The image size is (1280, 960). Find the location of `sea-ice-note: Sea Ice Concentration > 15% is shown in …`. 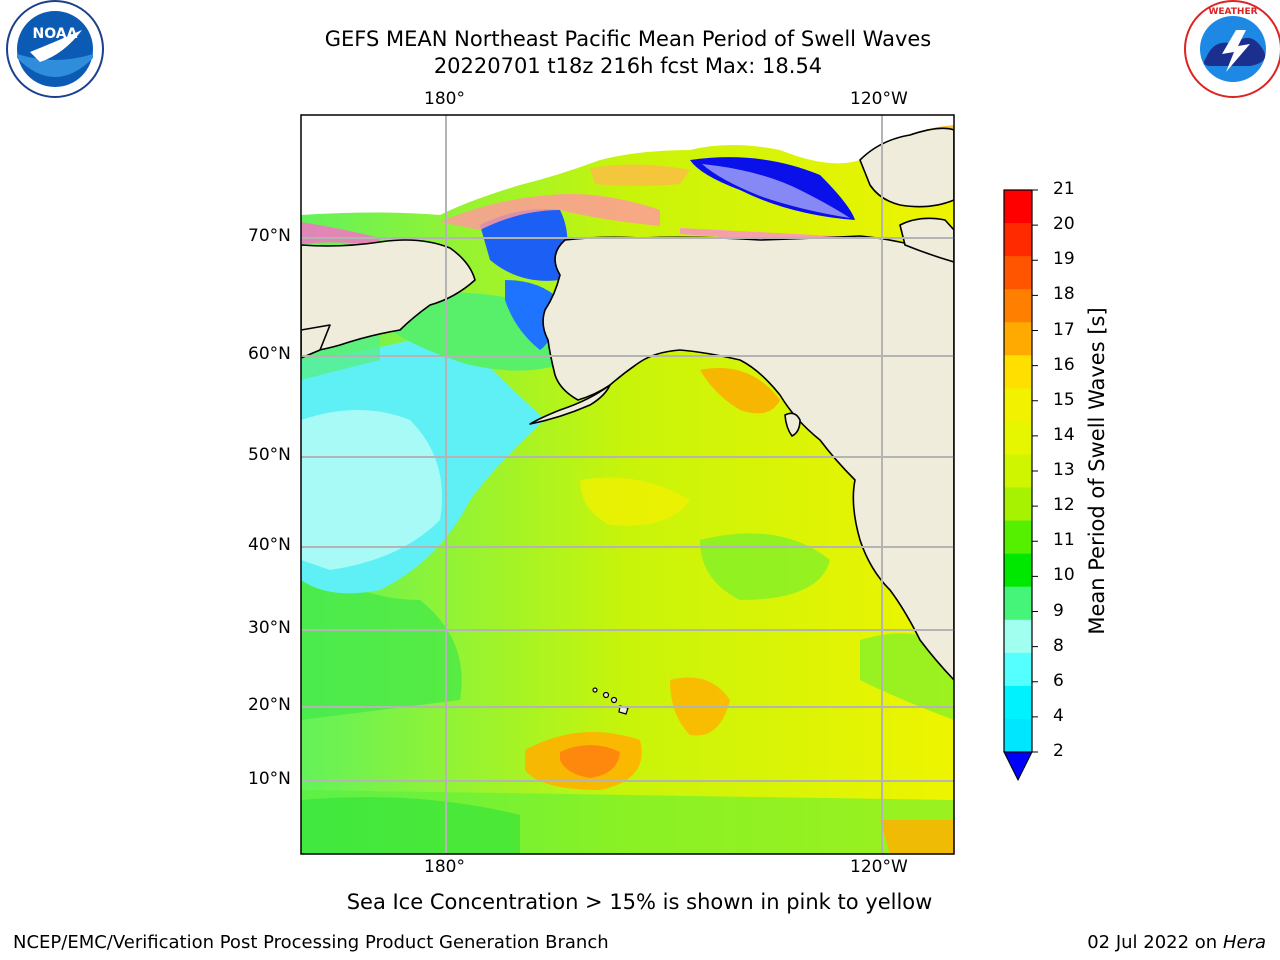

sea-ice-note: Sea Ice Concentration > 15% is shown in … is located at coordinates (639, 902).